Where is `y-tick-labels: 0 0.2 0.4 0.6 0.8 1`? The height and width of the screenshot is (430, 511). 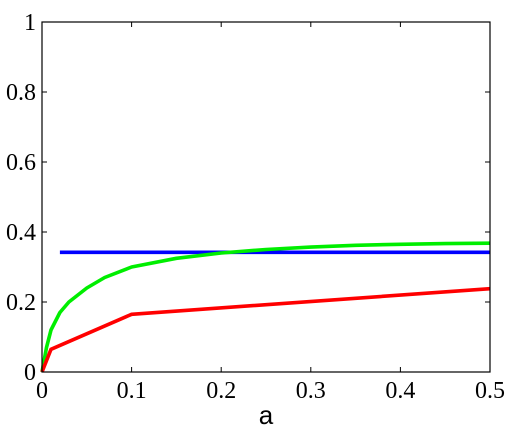
y-tick-labels: 0 0.2 0.4 0.6 0.8 1 is located at coordinates (21, 198).